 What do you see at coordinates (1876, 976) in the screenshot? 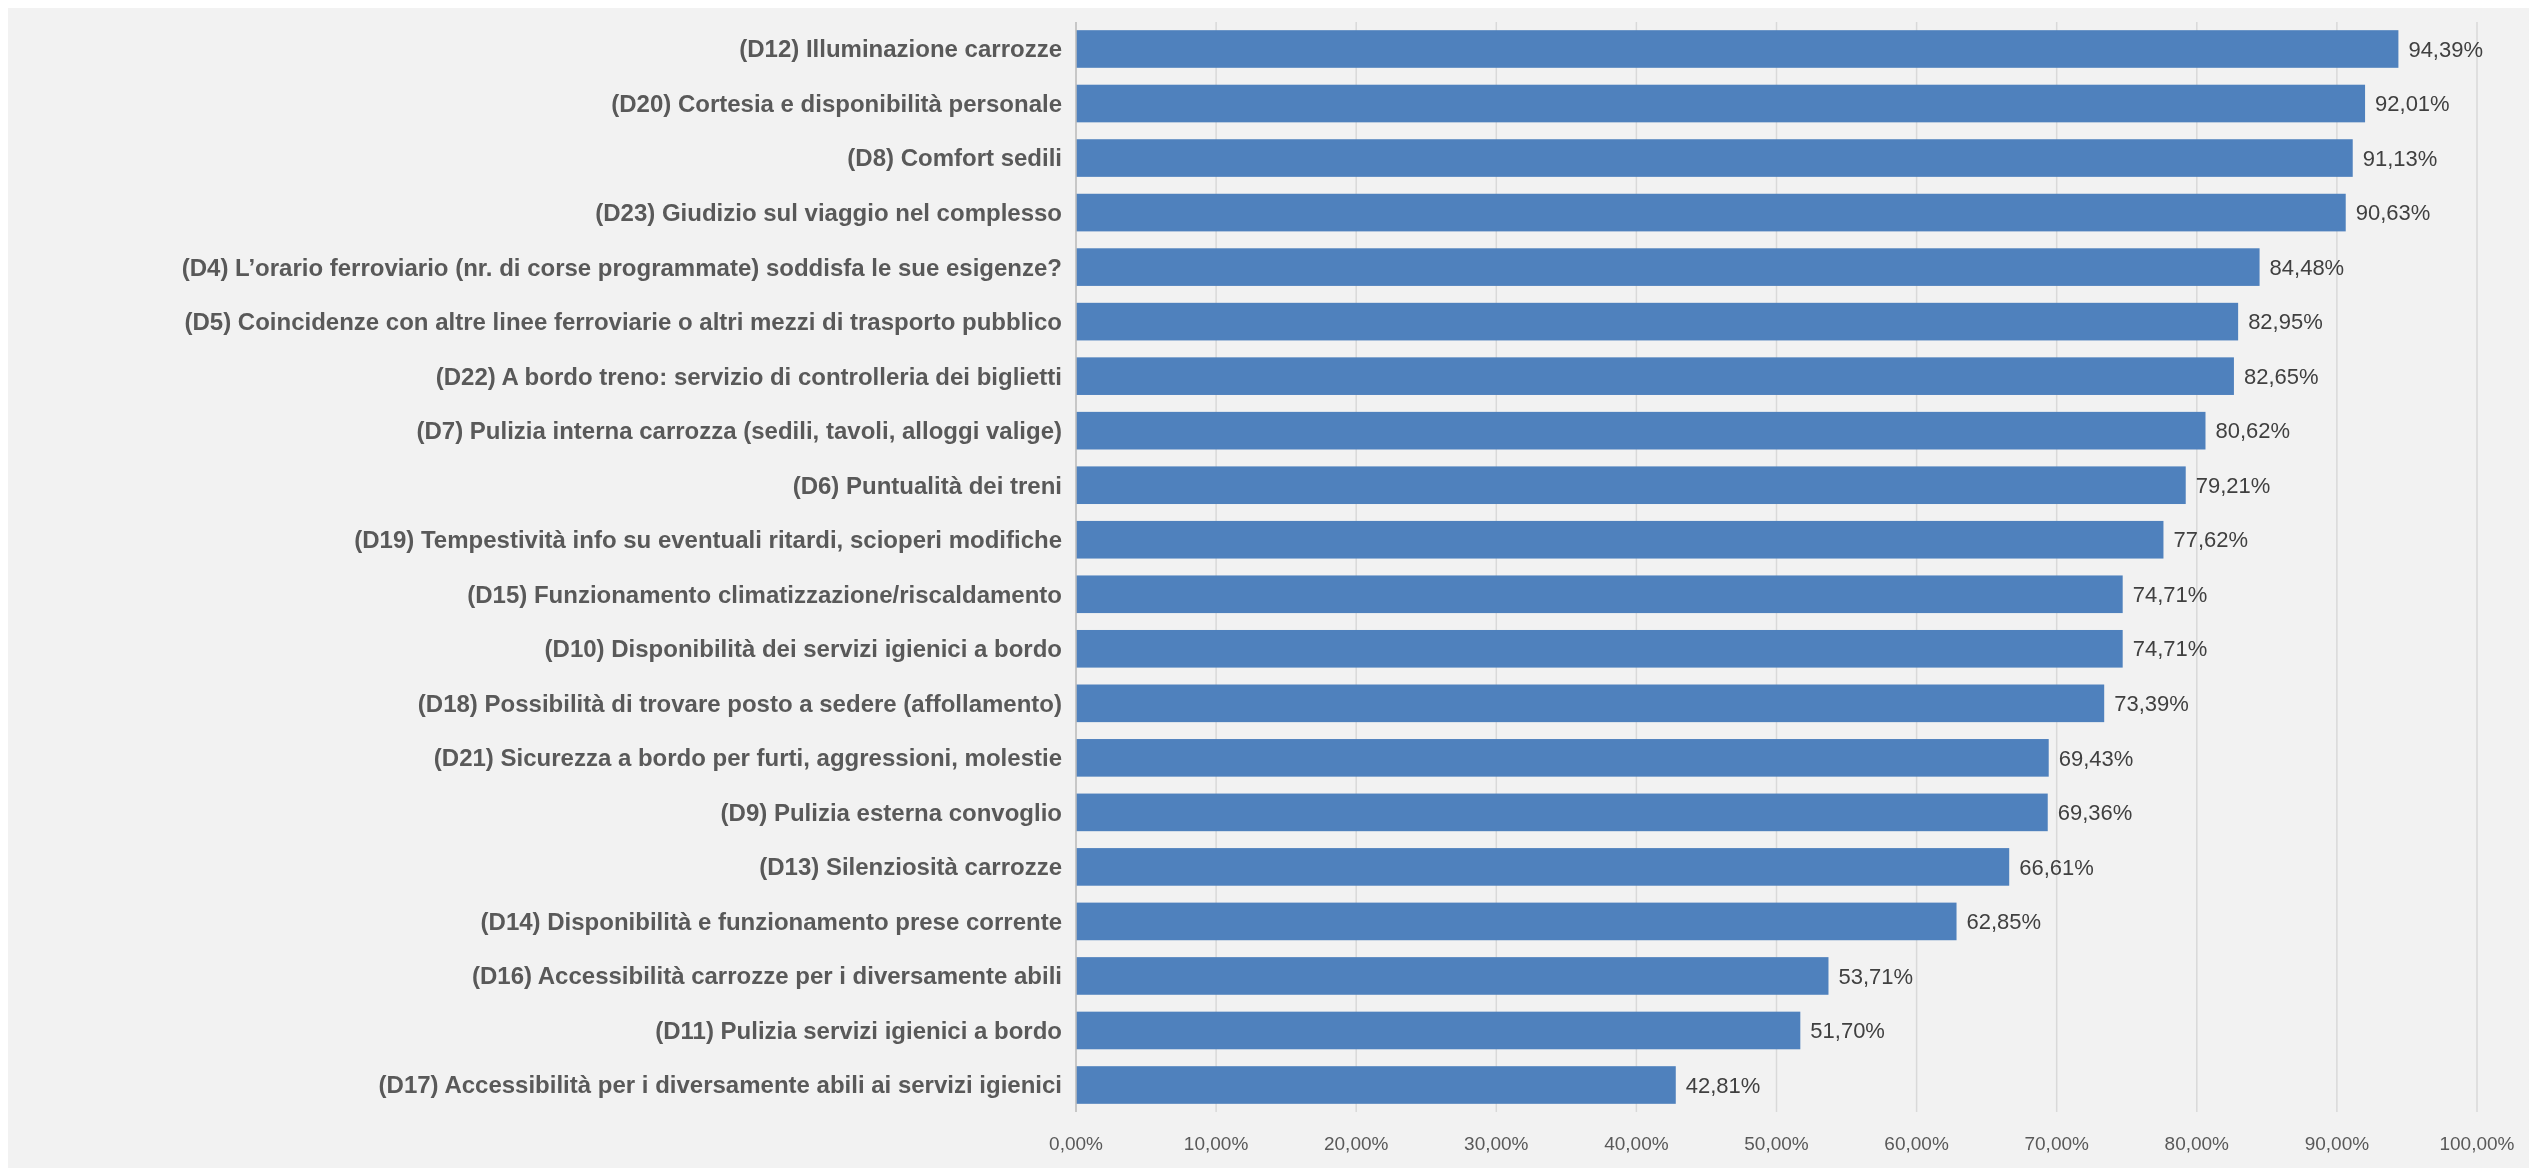
I see `data-label: 53,71%` at bounding box center [1876, 976].